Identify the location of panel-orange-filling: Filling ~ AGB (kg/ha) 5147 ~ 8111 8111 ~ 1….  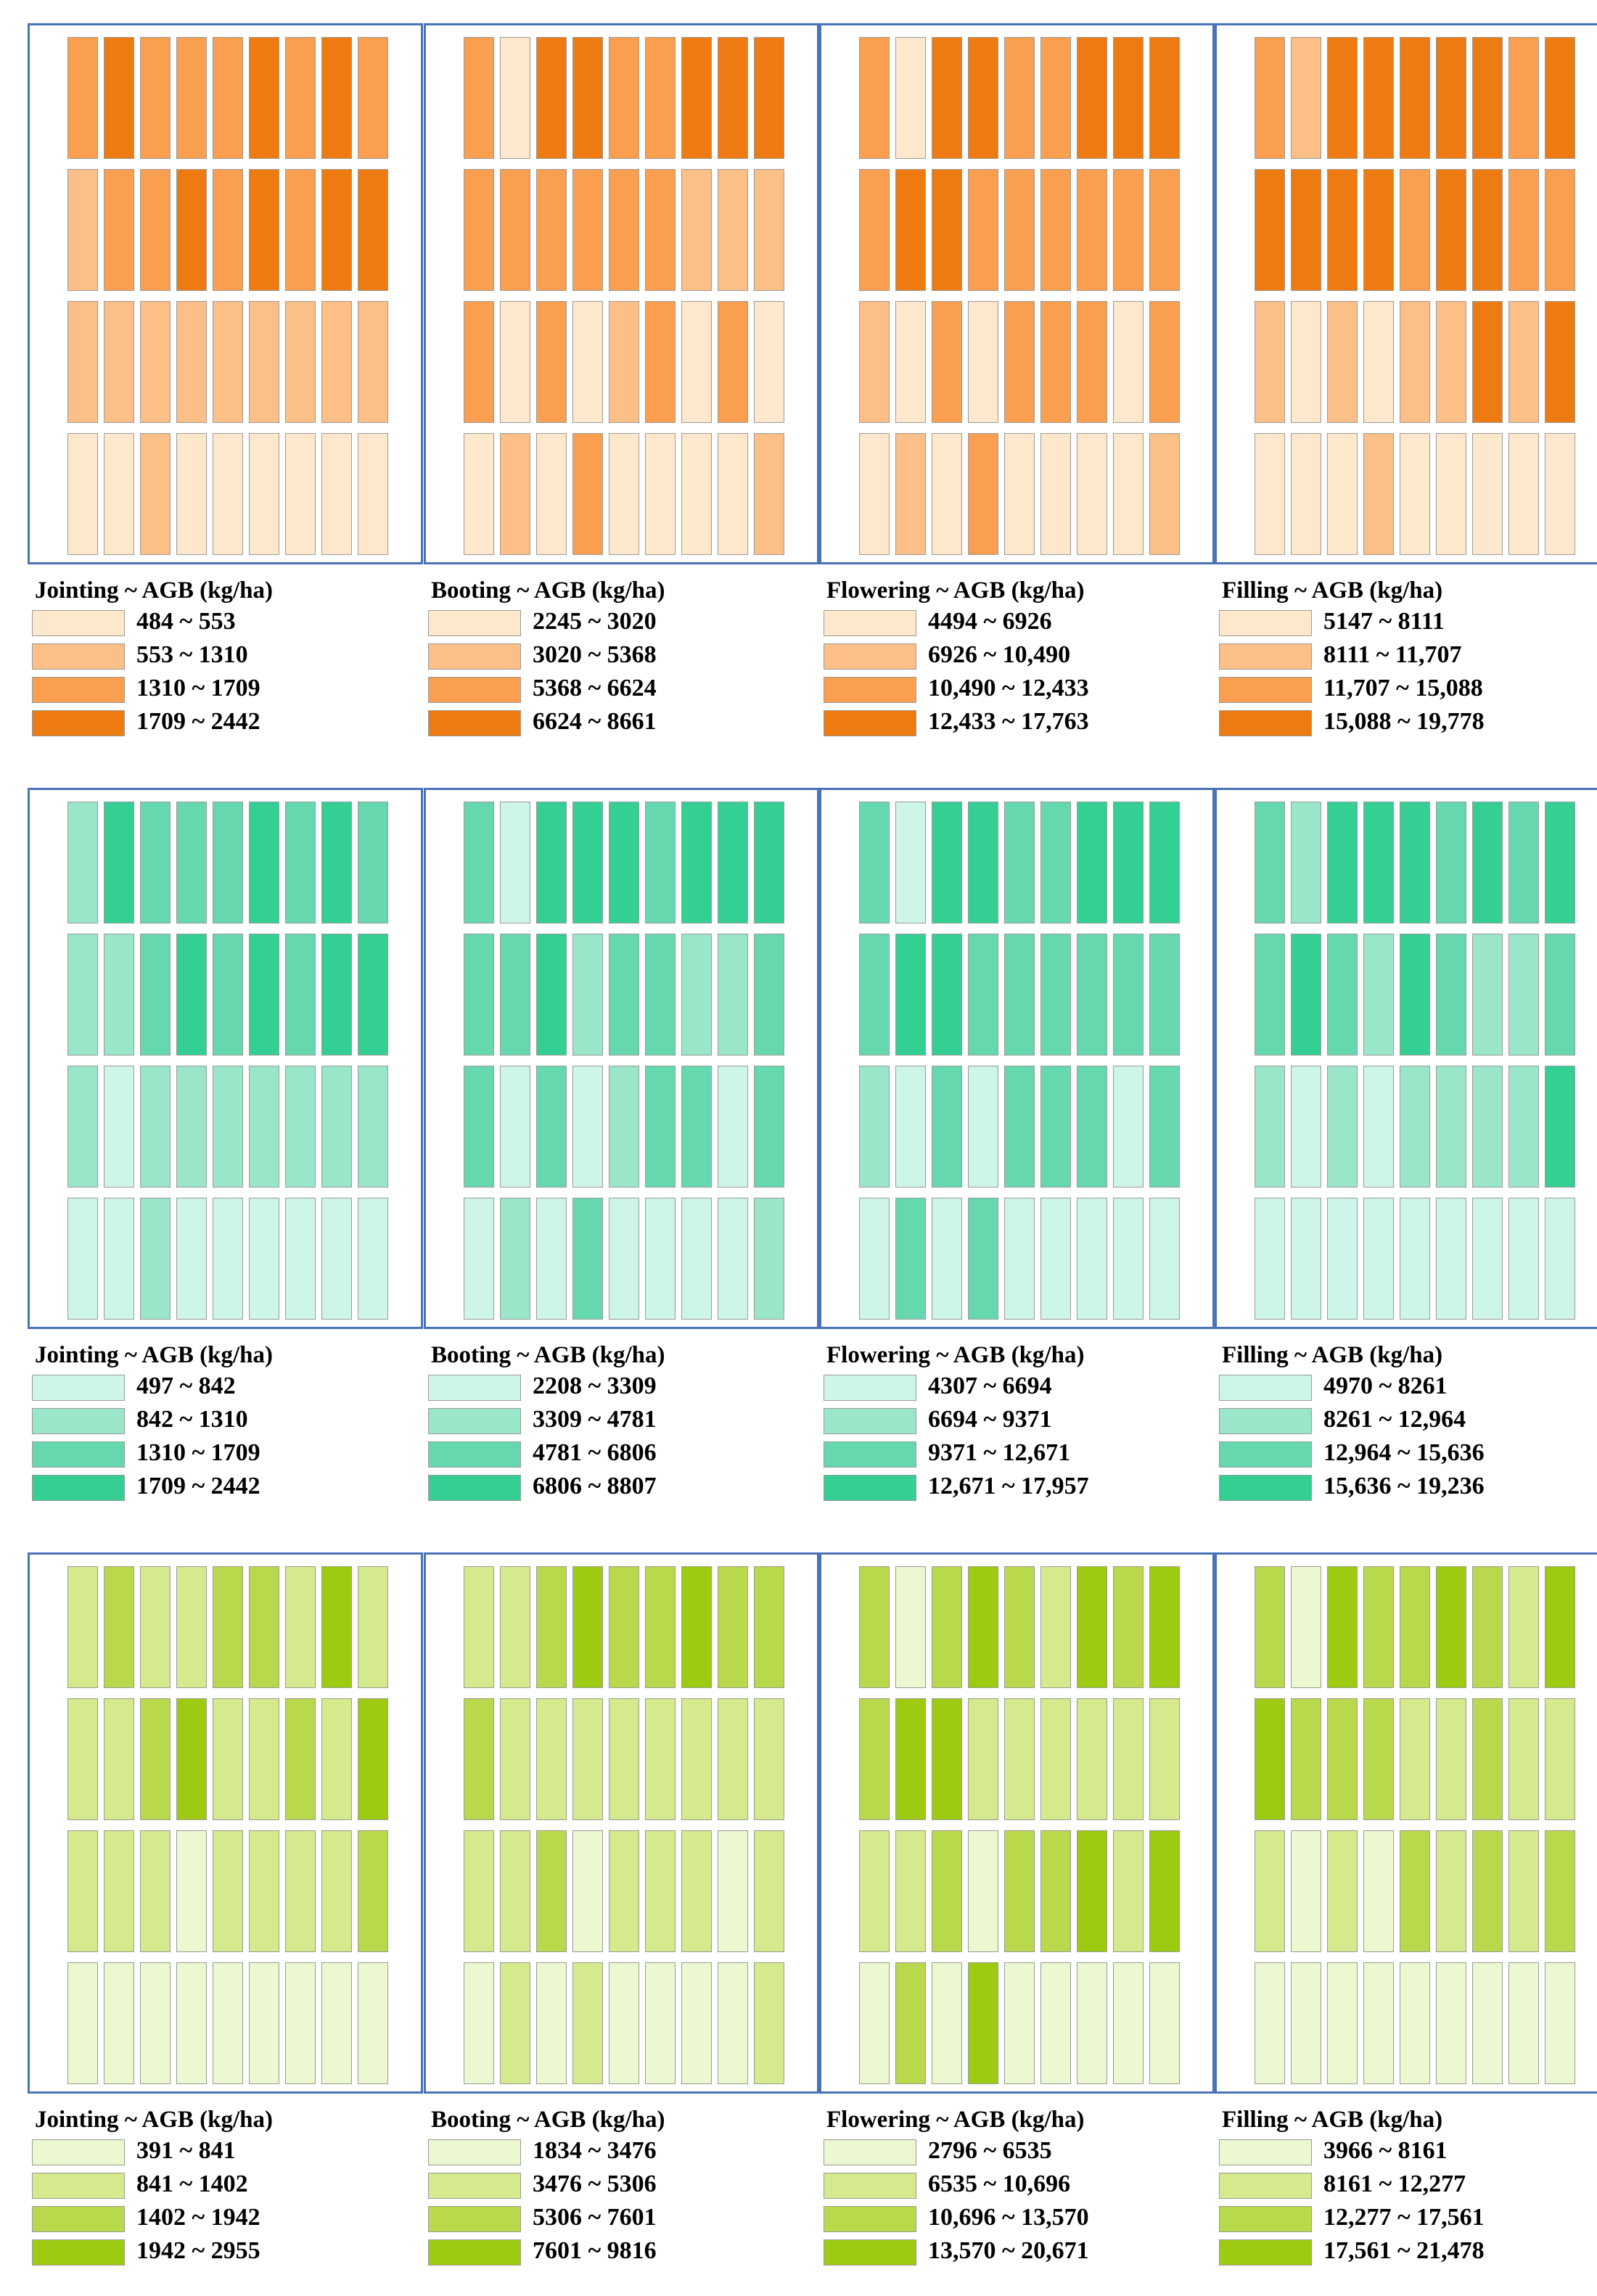
(1406, 379).